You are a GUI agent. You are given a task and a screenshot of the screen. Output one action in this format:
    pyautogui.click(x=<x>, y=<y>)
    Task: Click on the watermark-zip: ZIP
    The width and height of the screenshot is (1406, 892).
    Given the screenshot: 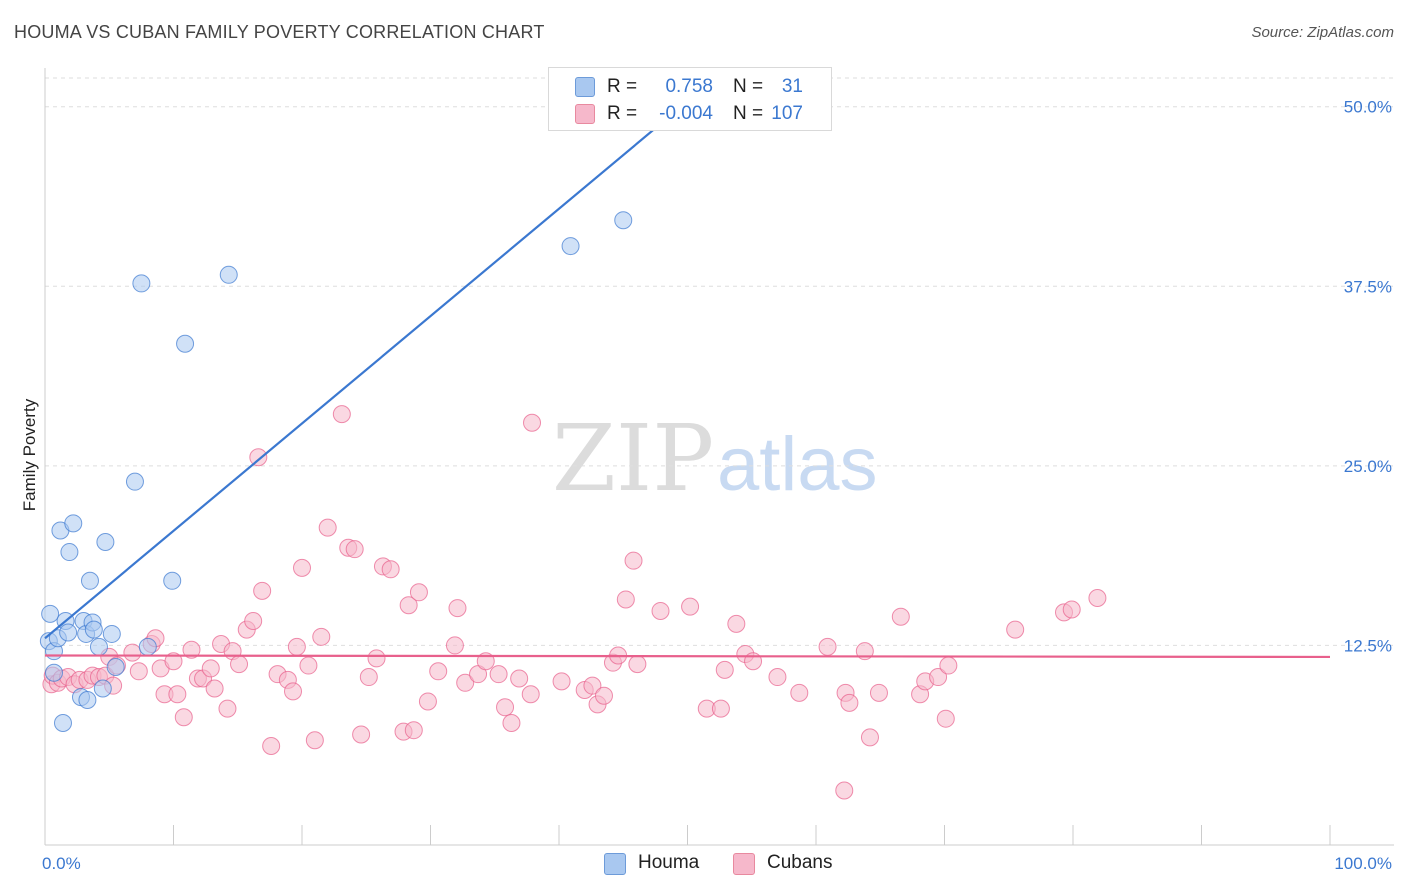 What is the action you would take?
    pyautogui.click(x=633, y=458)
    